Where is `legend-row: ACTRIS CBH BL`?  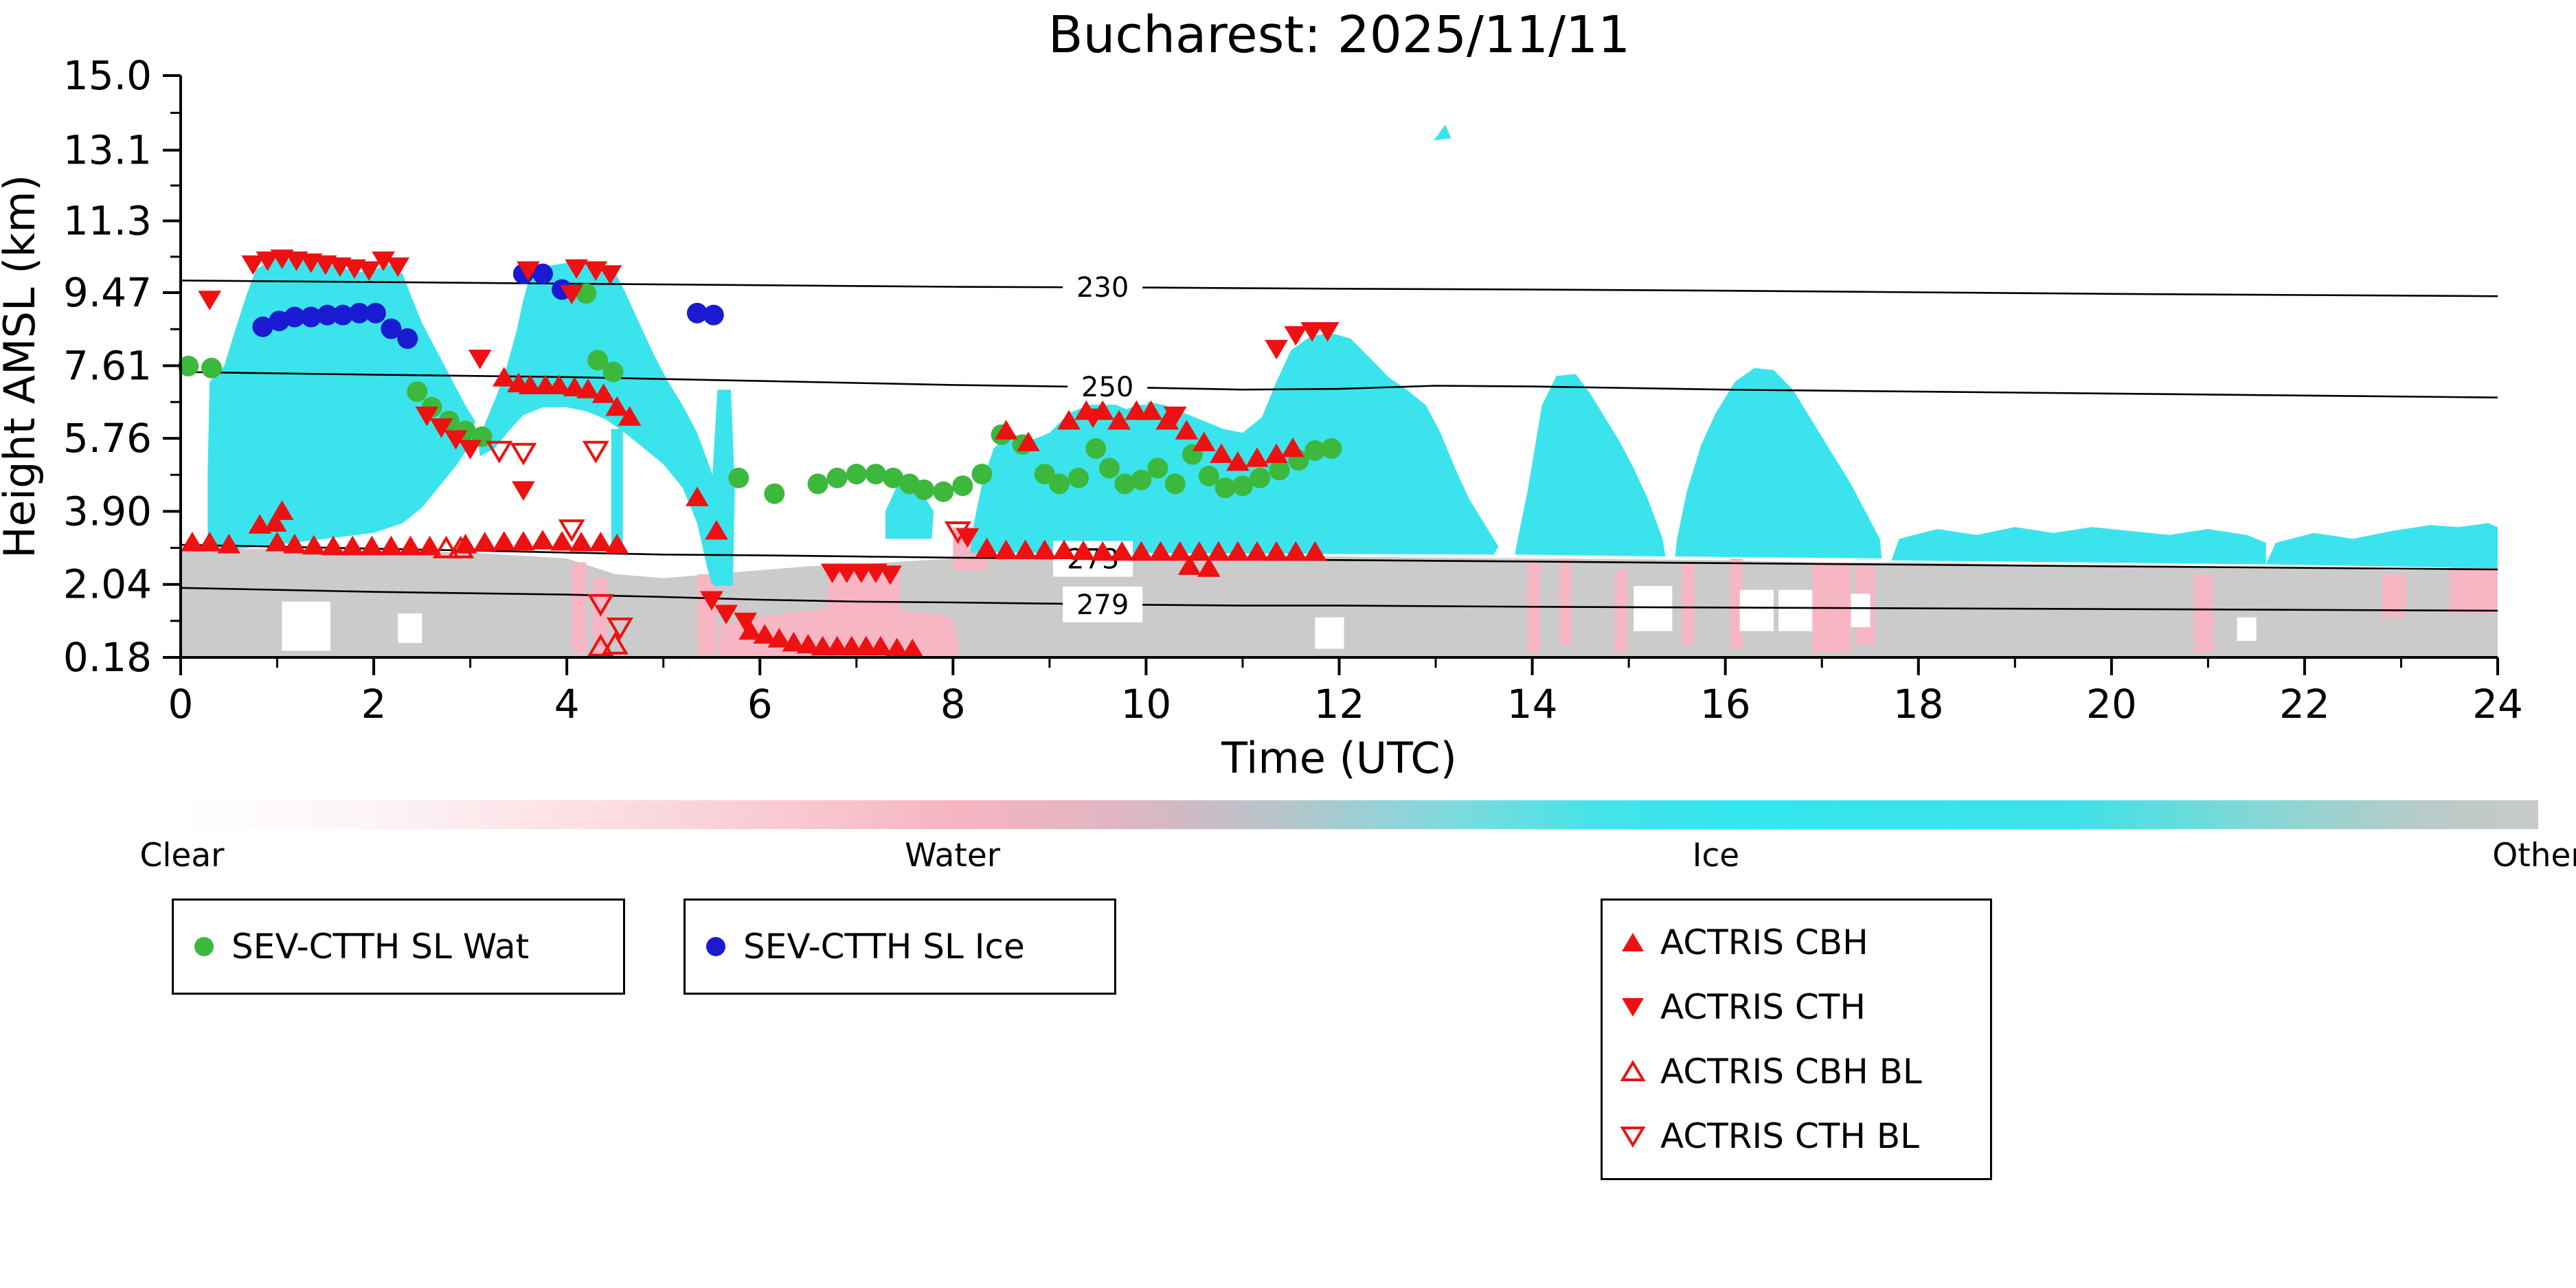 legend-row: ACTRIS CBH BL is located at coordinates (1796, 1072).